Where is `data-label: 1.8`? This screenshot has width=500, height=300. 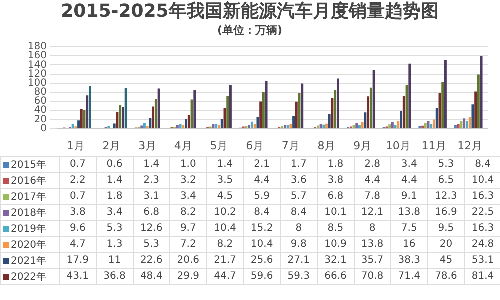
data-label: 1.8 is located at coordinates (115, 196).